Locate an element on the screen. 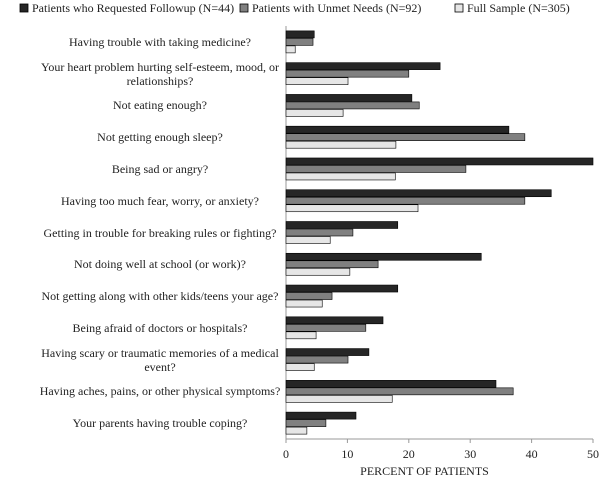  category-label: Having trouble with taking medicine? is located at coordinates (160, 41).